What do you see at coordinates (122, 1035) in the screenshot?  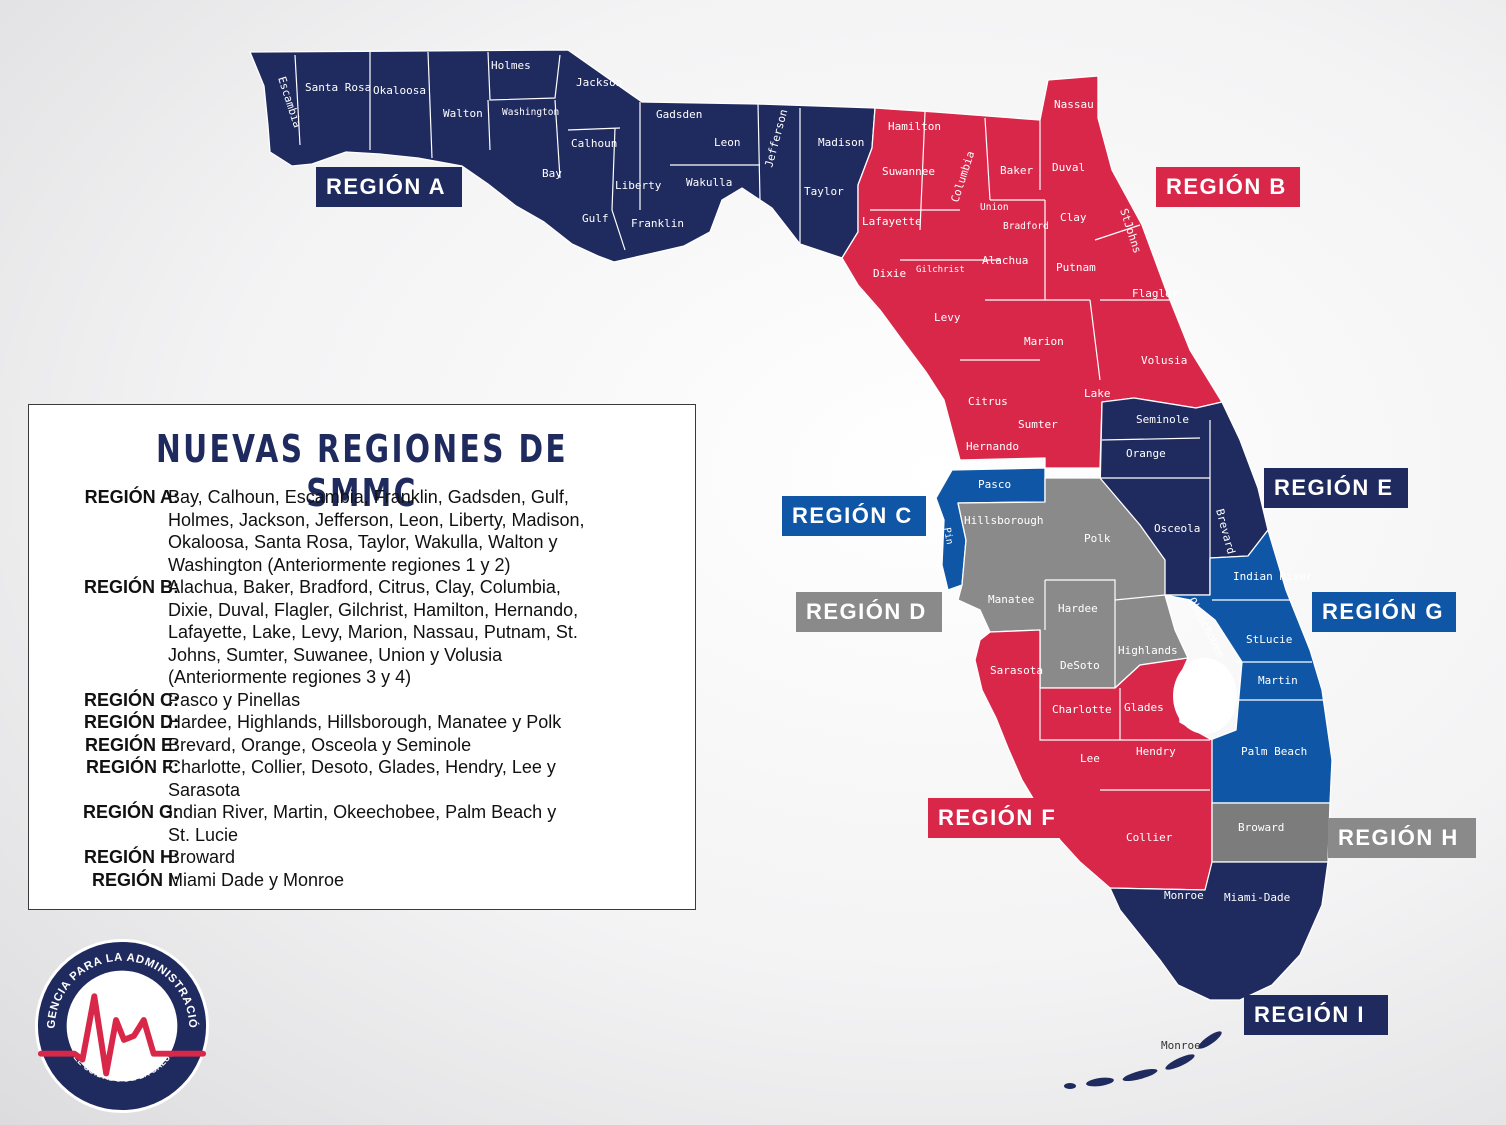 I see `heartbeat-icon` at bounding box center [122, 1035].